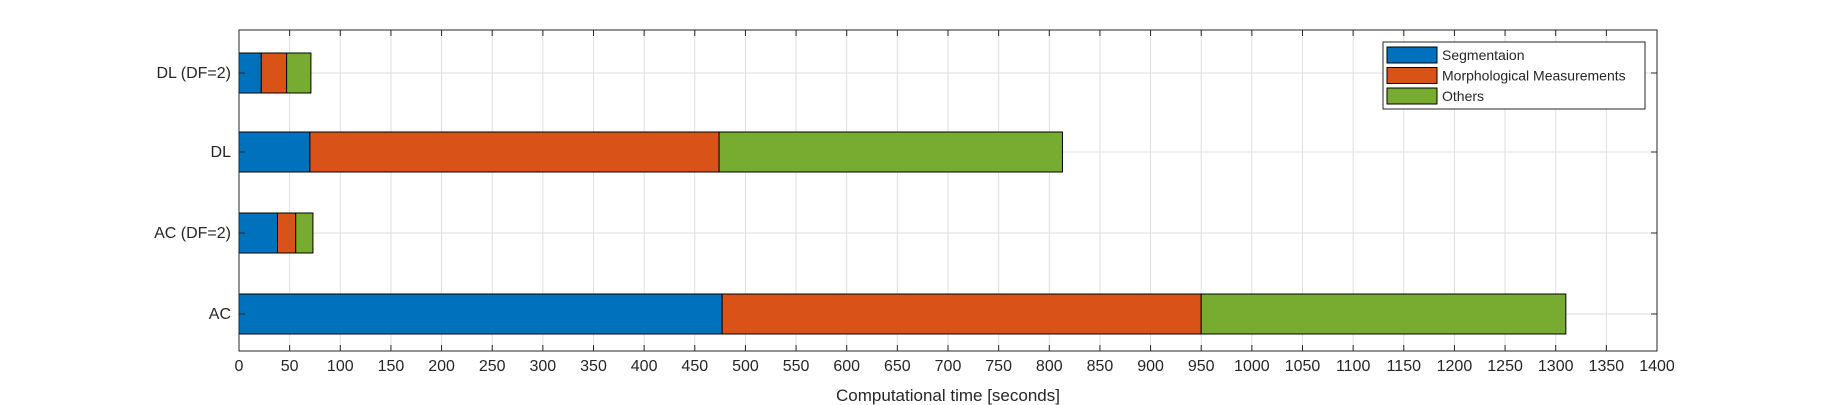 This screenshot has height=405, width=1827. Describe the element at coordinates (897, 366) in the screenshot. I see `x-tick-label: 650` at that location.